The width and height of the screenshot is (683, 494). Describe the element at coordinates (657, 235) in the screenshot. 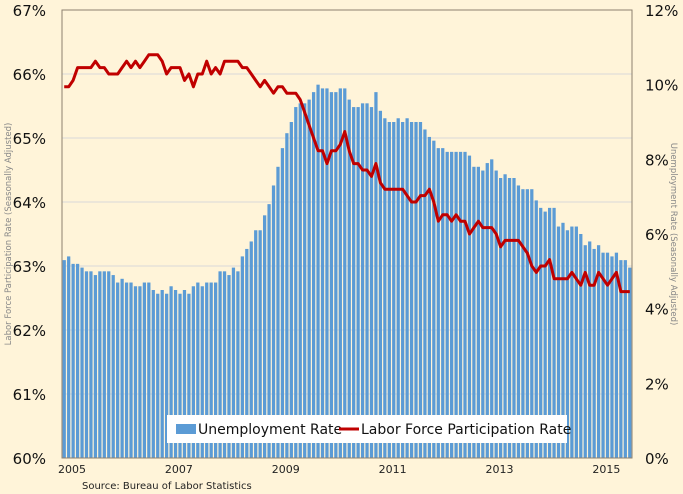

I see `right-tick-label: 6%` at that location.